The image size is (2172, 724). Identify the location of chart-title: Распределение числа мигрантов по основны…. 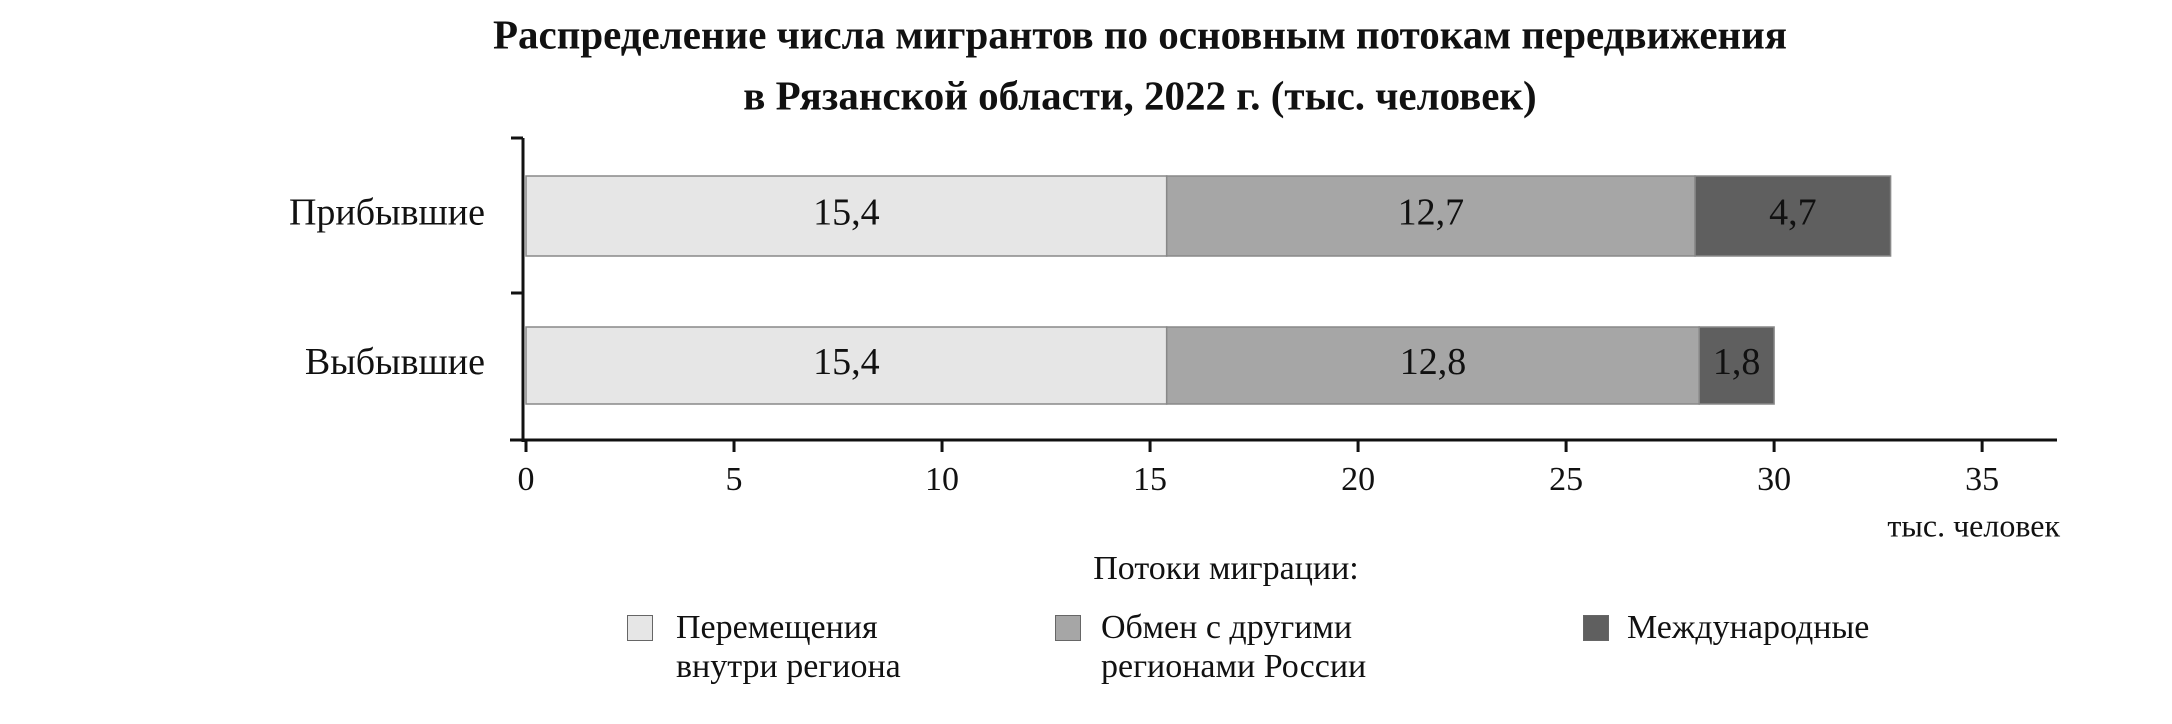
(1140, 34).